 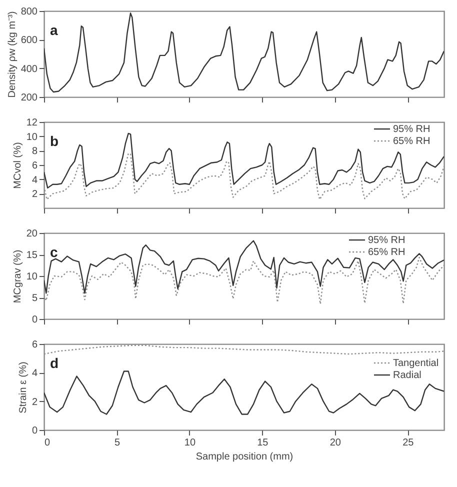 I want to click on x-tick-label: 10, so click(x=190, y=443).